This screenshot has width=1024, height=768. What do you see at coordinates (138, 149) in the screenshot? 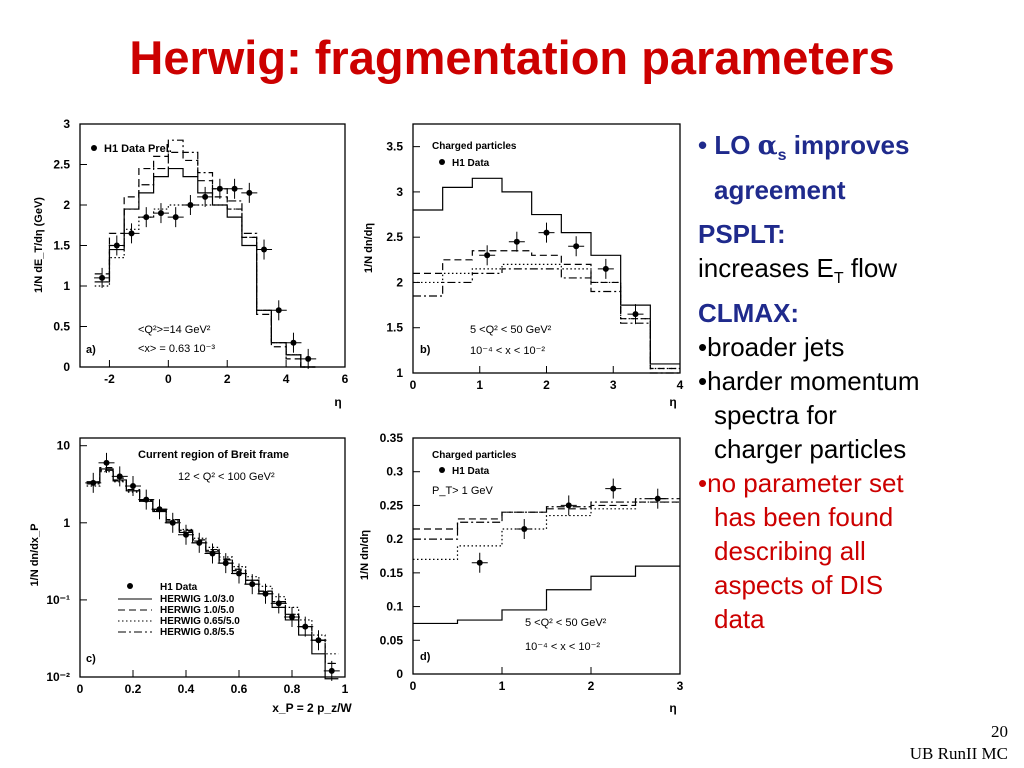
I see `chart-1-legend-item: H1 Data Prel.` at bounding box center [138, 149].